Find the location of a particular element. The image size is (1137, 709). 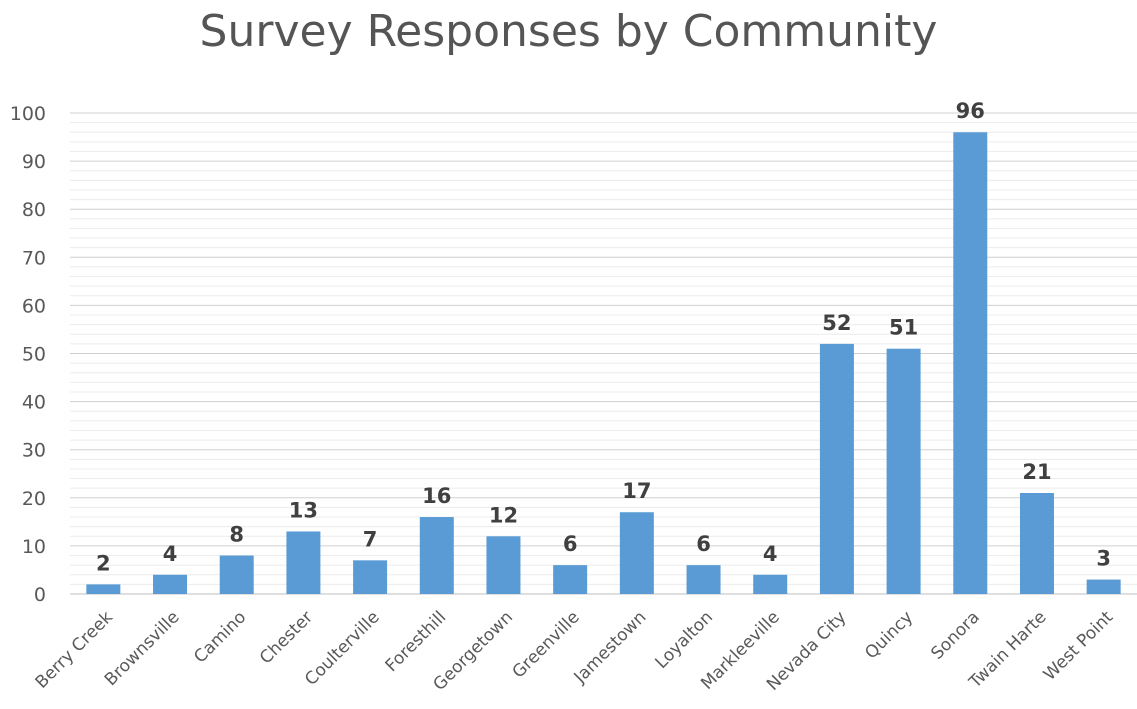

y-tick-label: 80 is located at coordinates (34, 210).